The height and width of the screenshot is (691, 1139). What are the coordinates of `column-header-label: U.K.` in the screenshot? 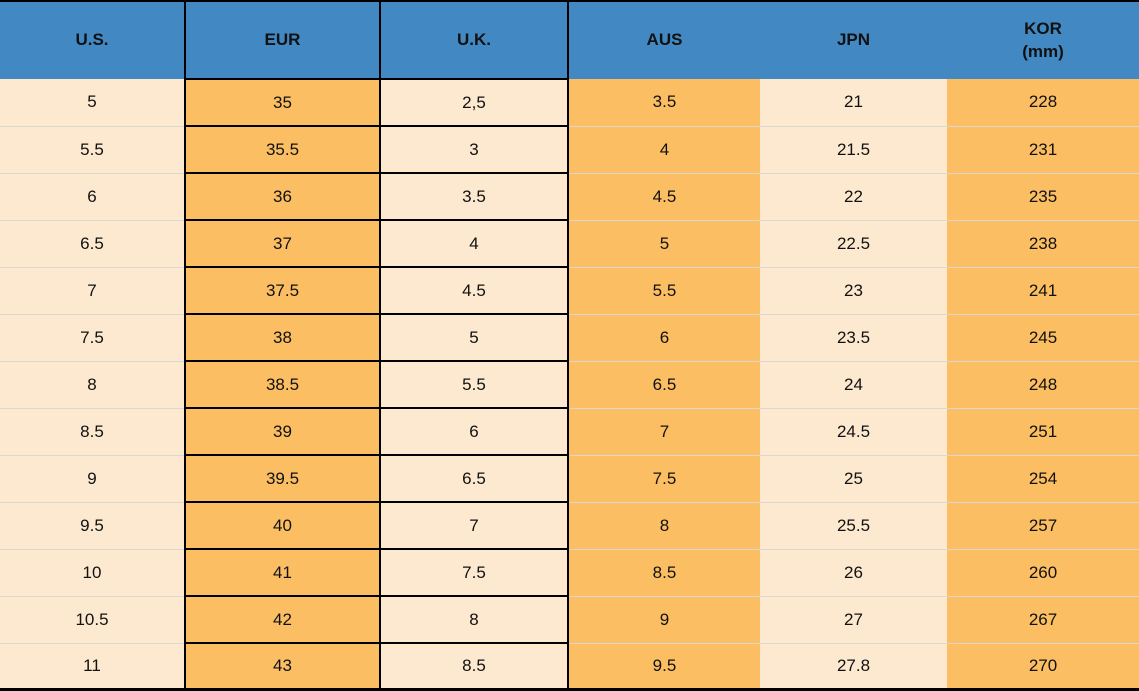 It's located at (474, 39).